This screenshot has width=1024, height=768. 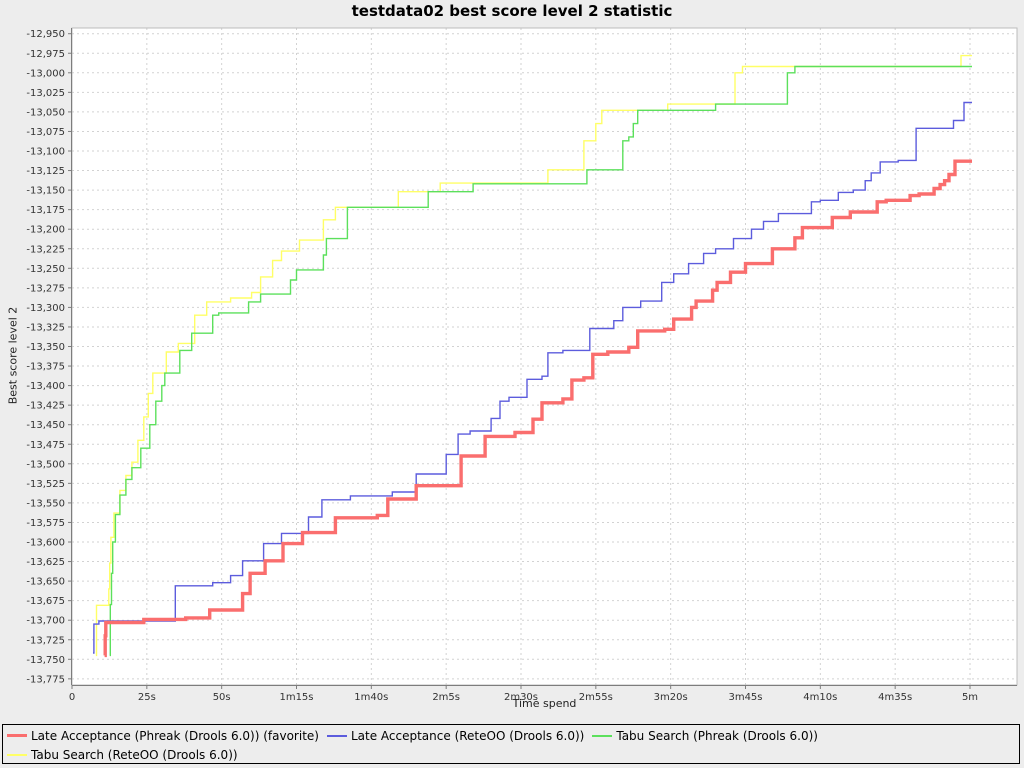 What do you see at coordinates (134, 754) in the screenshot?
I see `legend-label: Tabu Search (ReteOO (Drools 6.0))` at bounding box center [134, 754].